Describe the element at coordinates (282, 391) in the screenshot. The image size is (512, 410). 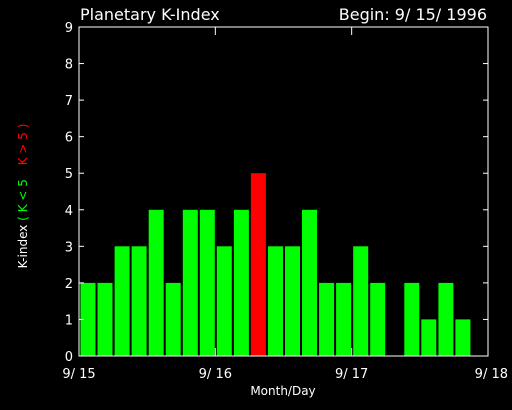
I see `x-axis-label: Month/Day` at that location.